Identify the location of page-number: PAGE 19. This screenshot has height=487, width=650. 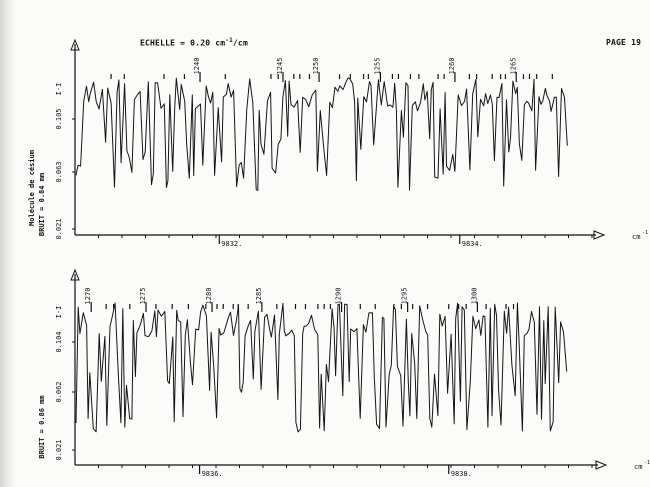
(624, 42).